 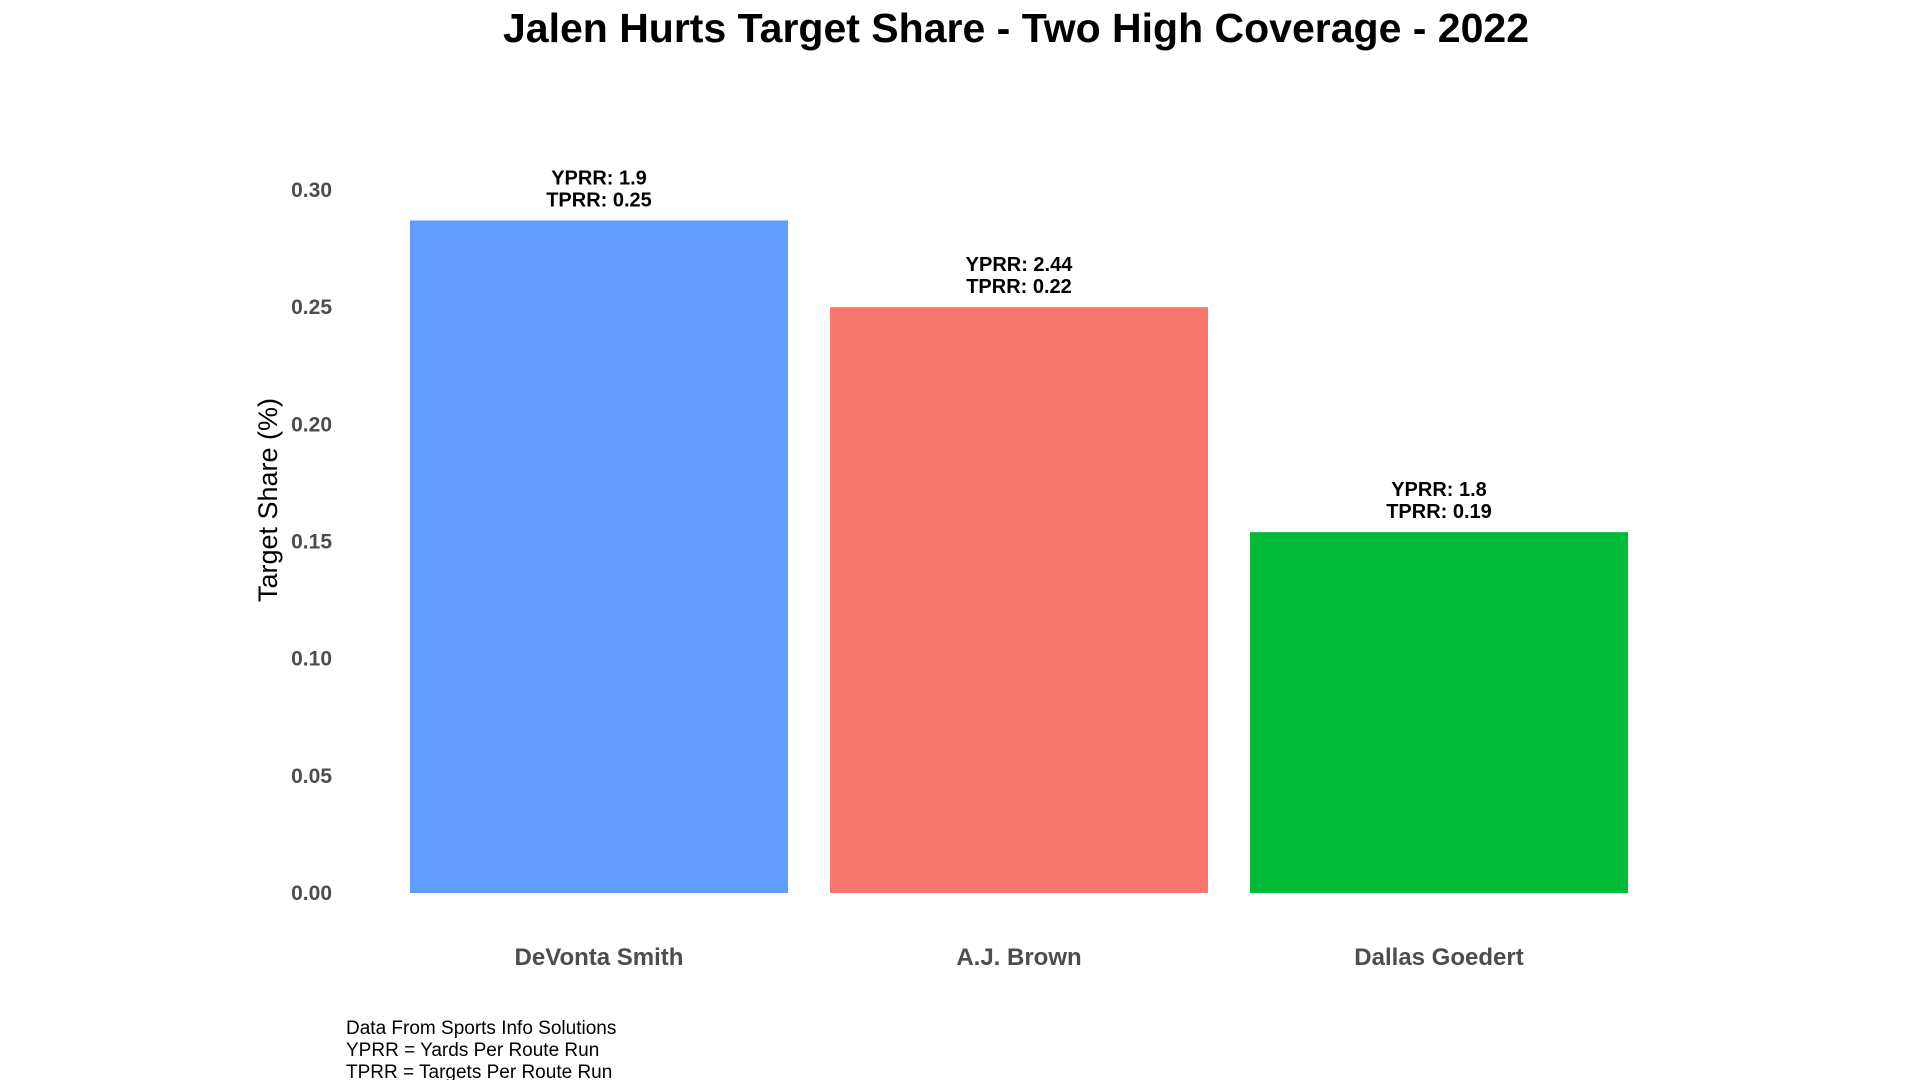 I want to click on y-axis-ticks: 0.00 0.05 0.10 0.15 0.20 0.25 0.30, so click(x=311, y=542).